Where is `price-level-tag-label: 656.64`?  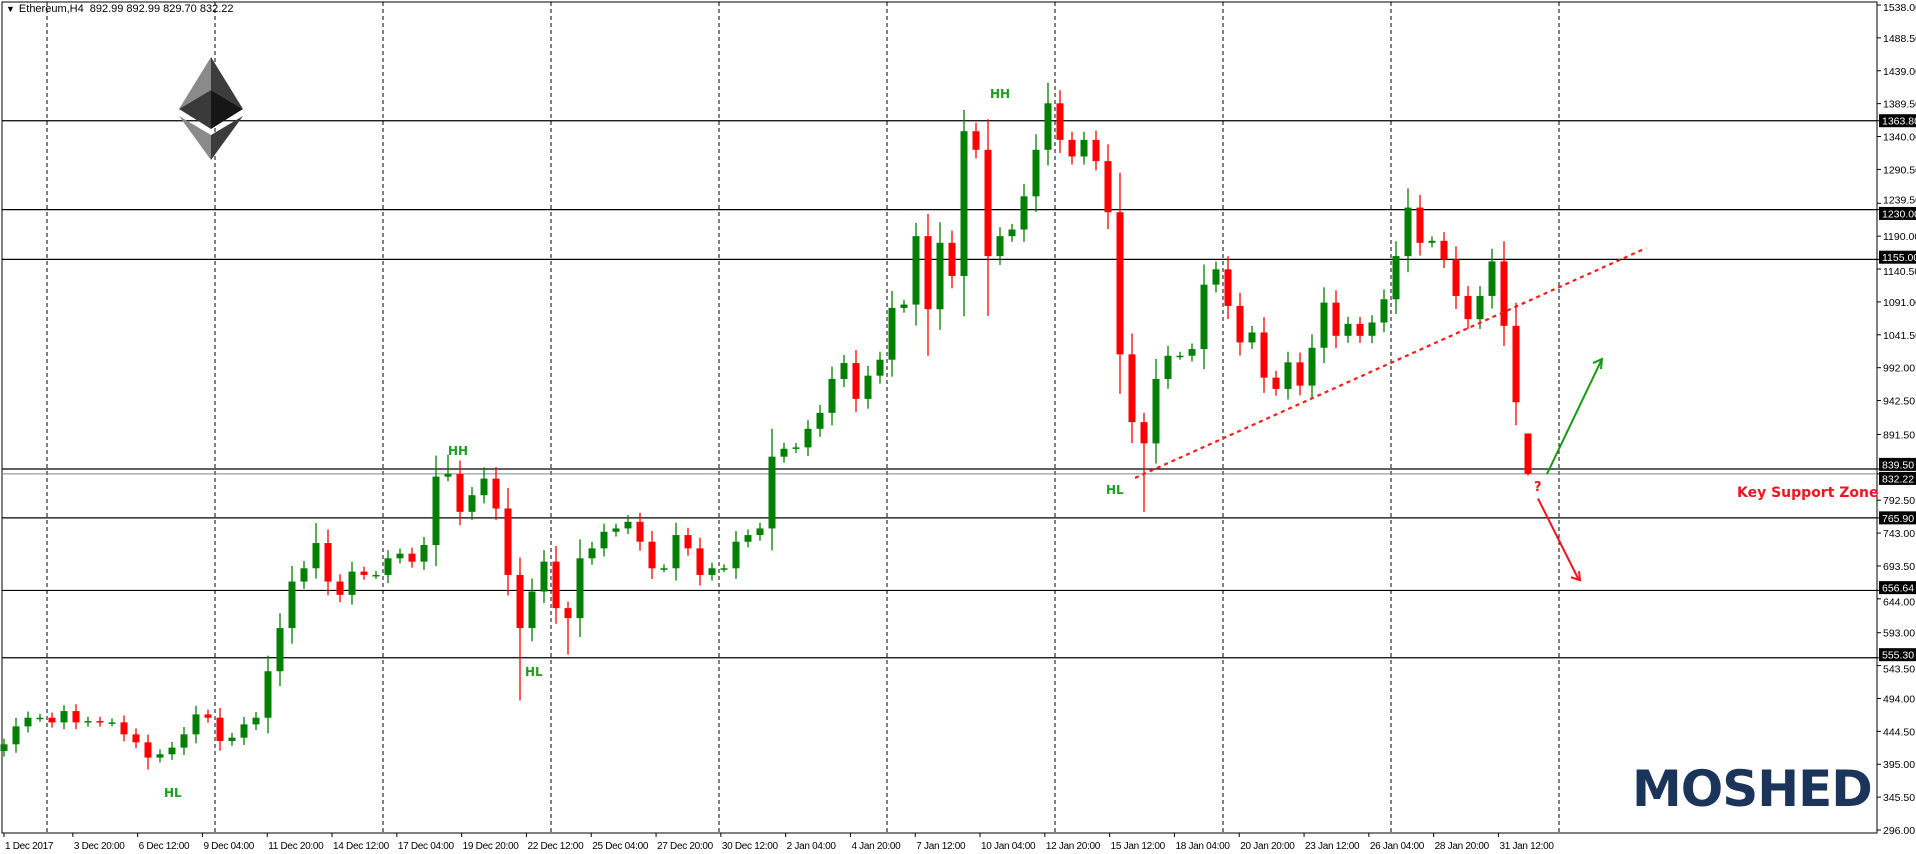
price-level-tag-label: 656.64 is located at coordinates (1898, 589).